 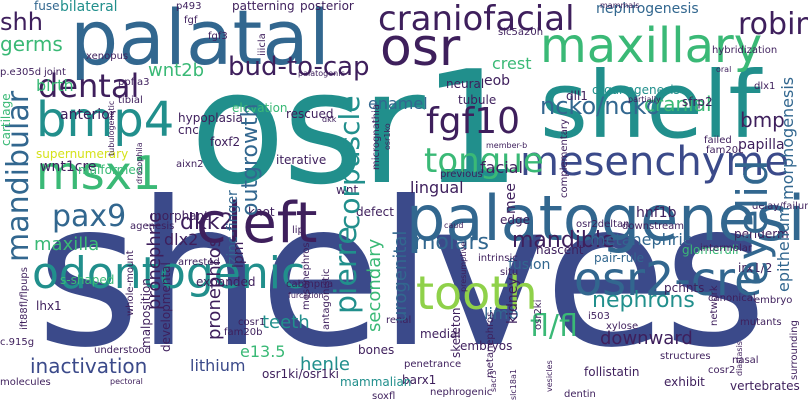 I want to click on word-hypoplasia: hypoplasia, so click(x=210, y=118).